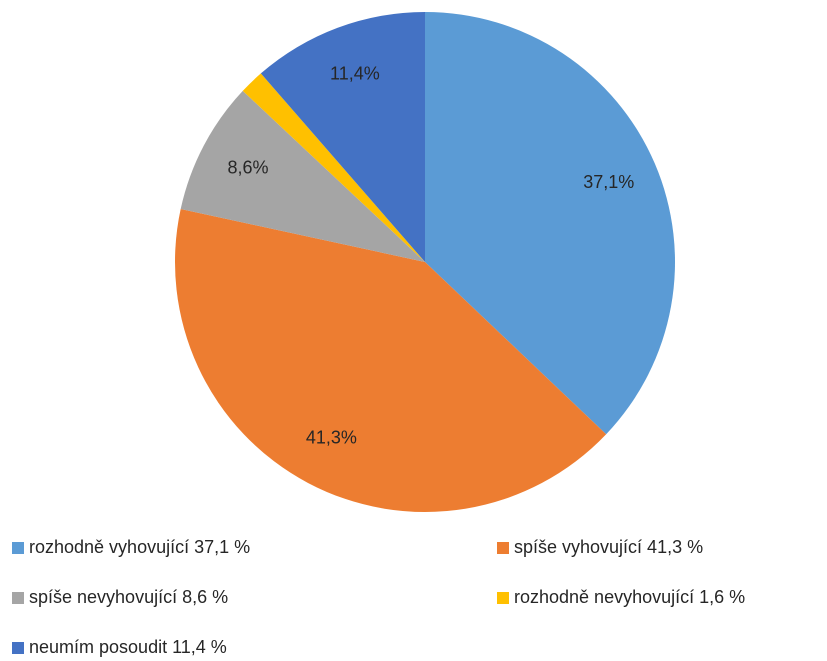 Image resolution: width=827 pixels, height=661 pixels. I want to click on legend-label: rozhodně vyhovující 37,1 %, so click(139, 547).